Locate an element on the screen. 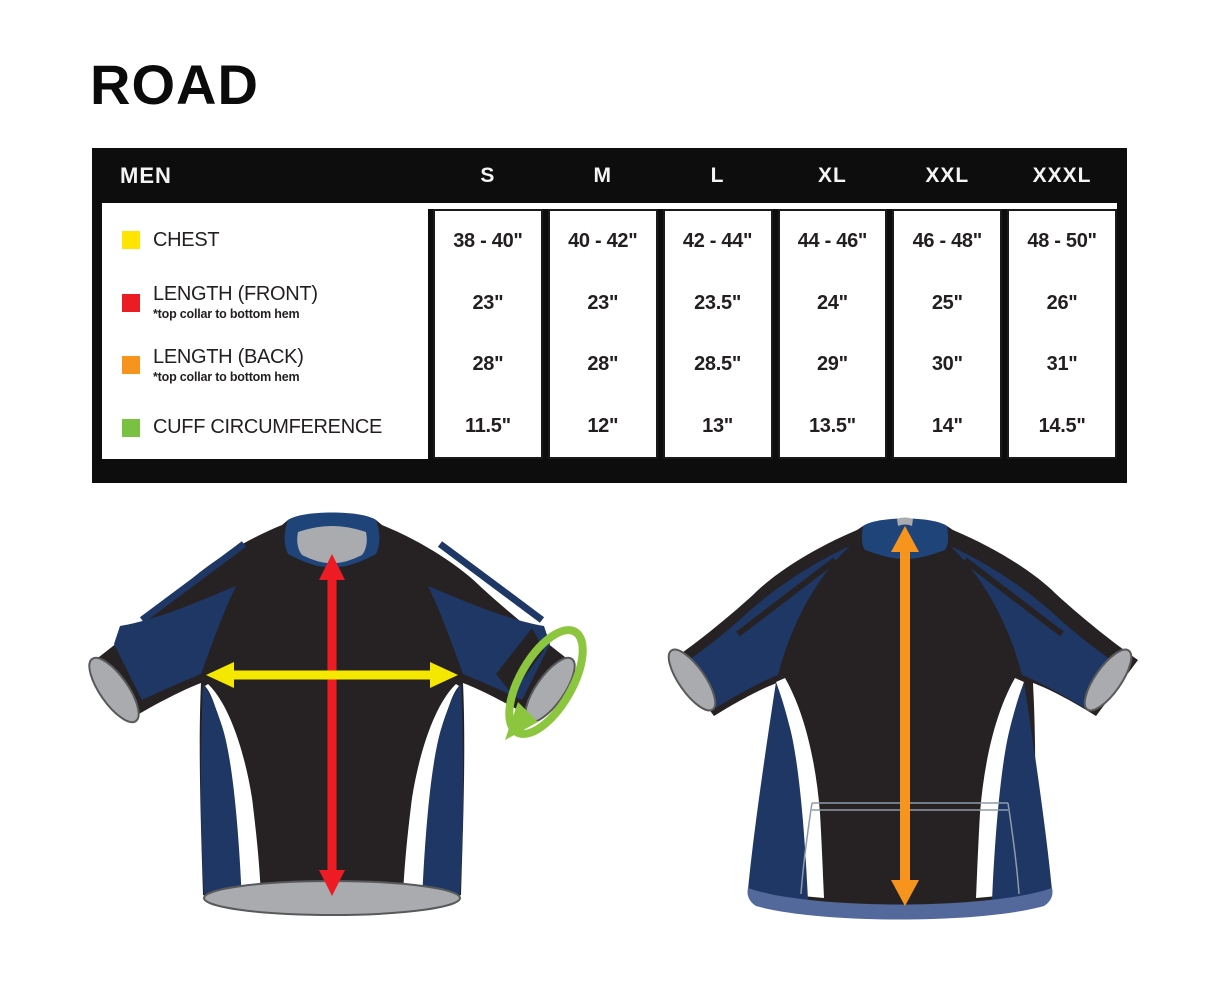 Image resolution: width=1217 pixels, height=1000 pixels. value-cell: 14.5" is located at coordinates (1062, 425).